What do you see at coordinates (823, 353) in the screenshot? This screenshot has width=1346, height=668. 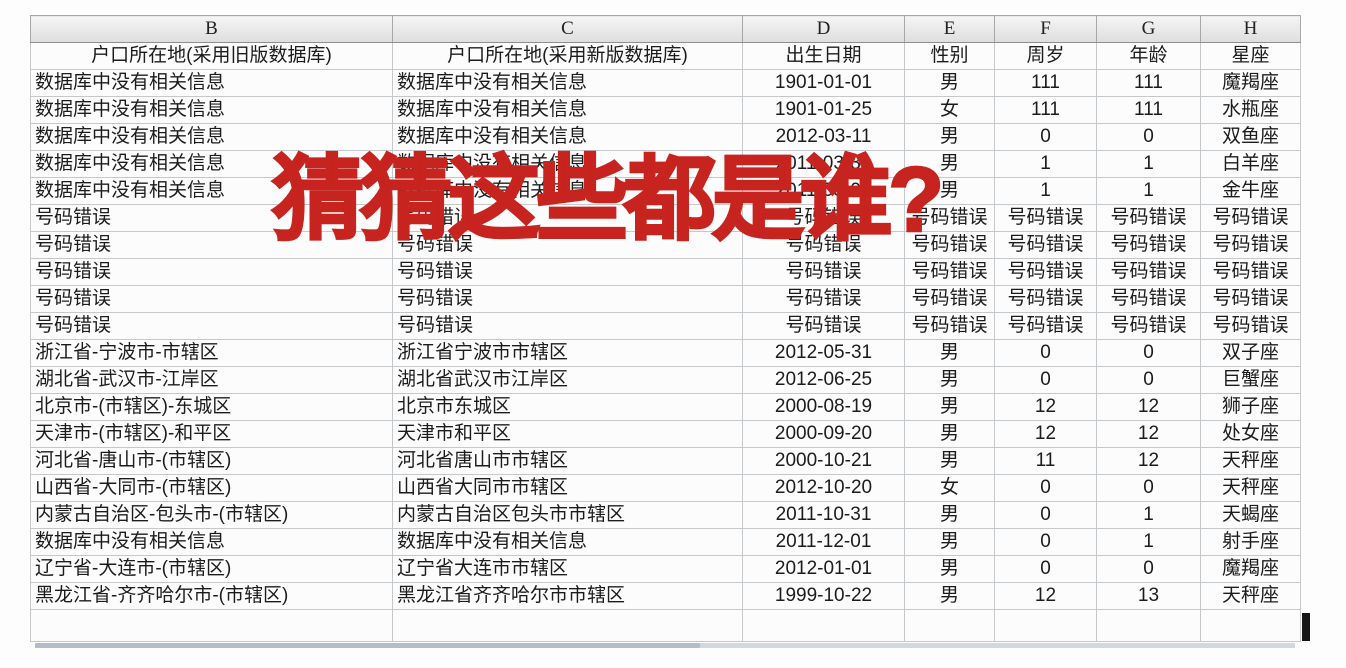 I see `cell: 2012-05-31` at bounding box center [823, 353].